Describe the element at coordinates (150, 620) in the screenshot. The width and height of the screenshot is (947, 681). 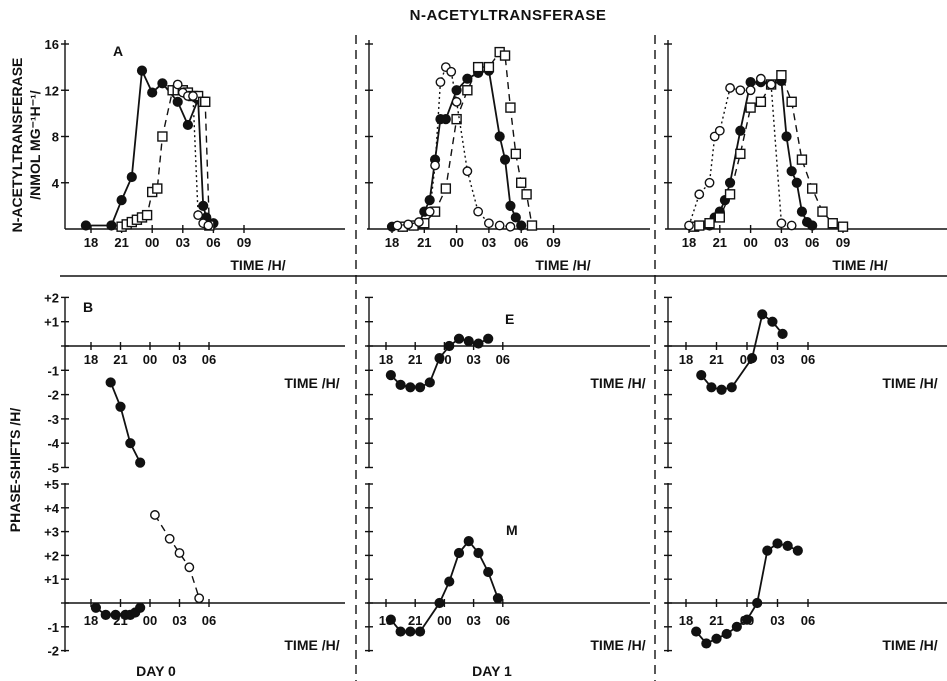
I see `x-tick-label-M-day0-2: 00` at that location.